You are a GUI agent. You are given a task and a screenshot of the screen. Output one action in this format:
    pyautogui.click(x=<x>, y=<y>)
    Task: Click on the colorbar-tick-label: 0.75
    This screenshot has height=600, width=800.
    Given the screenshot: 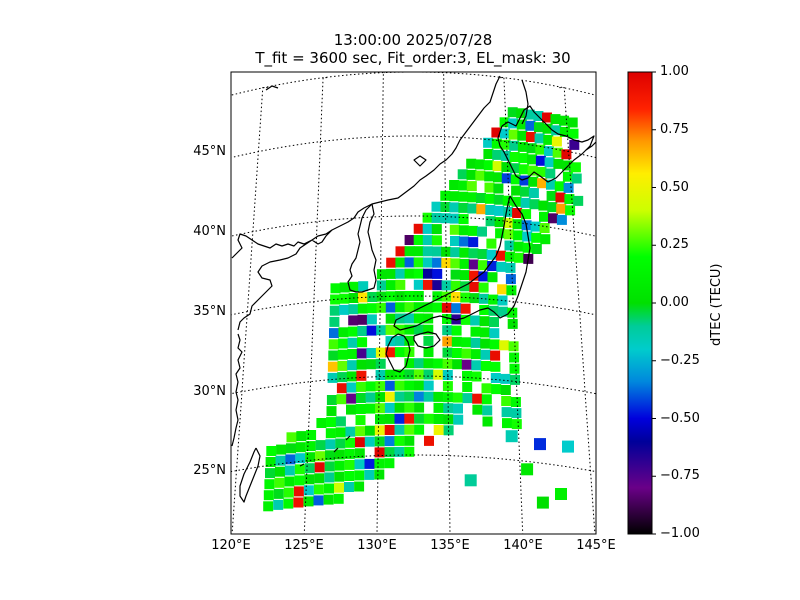 What is the action you would take?
    pyautogui.click(x=674, y=129)
    